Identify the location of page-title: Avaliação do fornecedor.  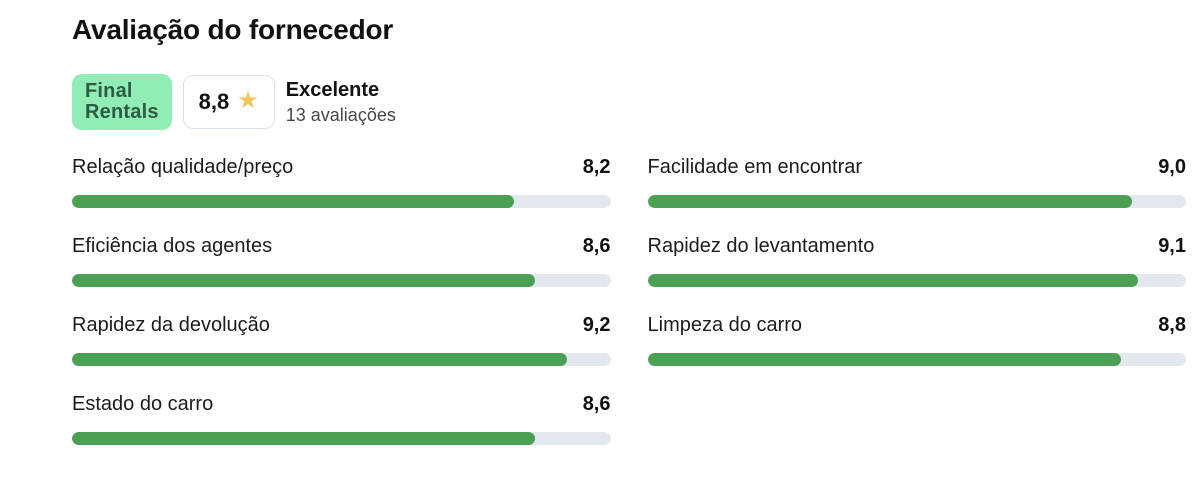
(233, 29).